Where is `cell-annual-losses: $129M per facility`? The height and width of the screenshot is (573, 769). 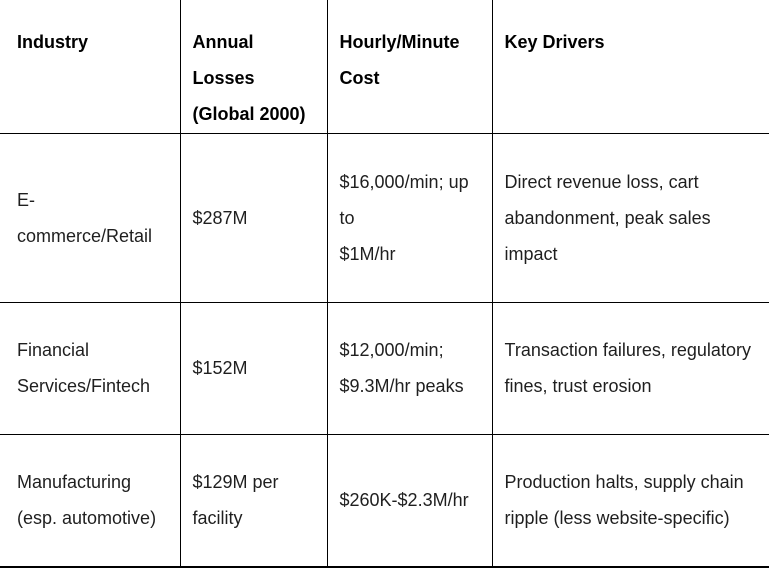 cell-annual-losses: $129M per facility is located at coordinates (253, 501).